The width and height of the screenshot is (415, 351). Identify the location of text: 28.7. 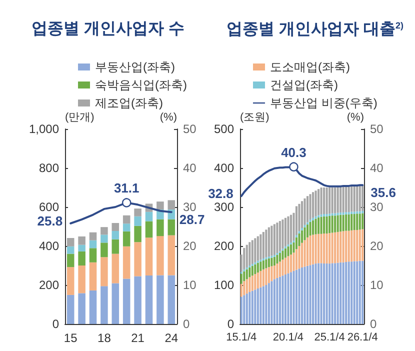
(192, 220).